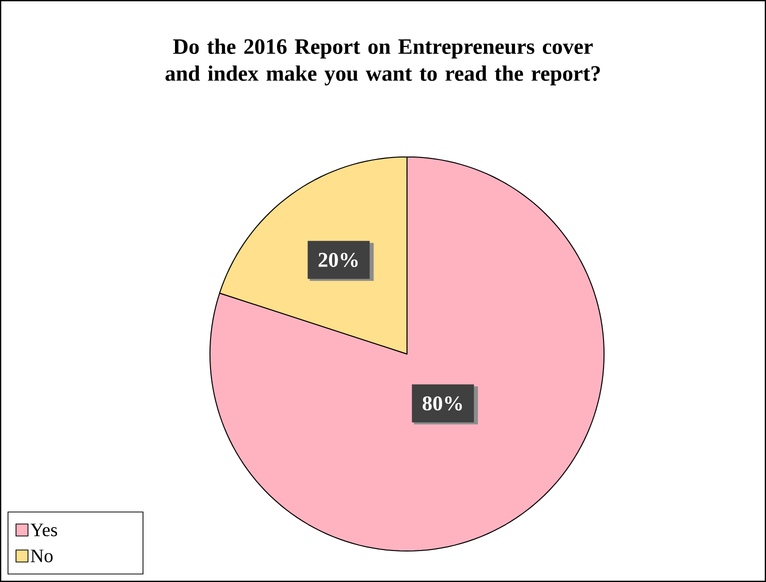 Image resolution: width=766 pixels, height=582 pixels. I want to click on data-label: 80%, so click(442, 403).